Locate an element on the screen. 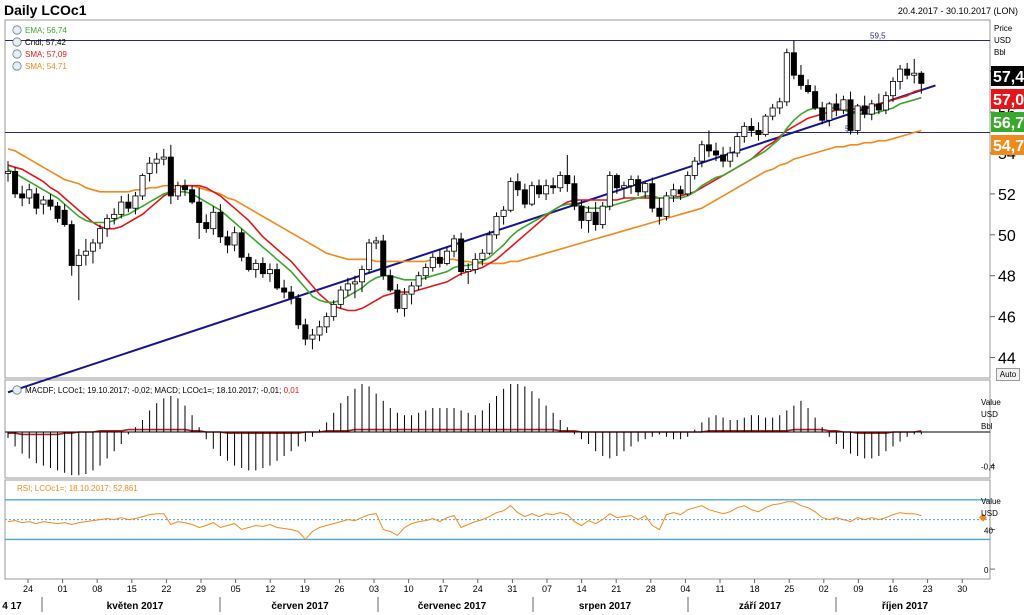 This screenshot has height=615, width=1024. day-tick-label: 28 is located at coordinates (651, 589).